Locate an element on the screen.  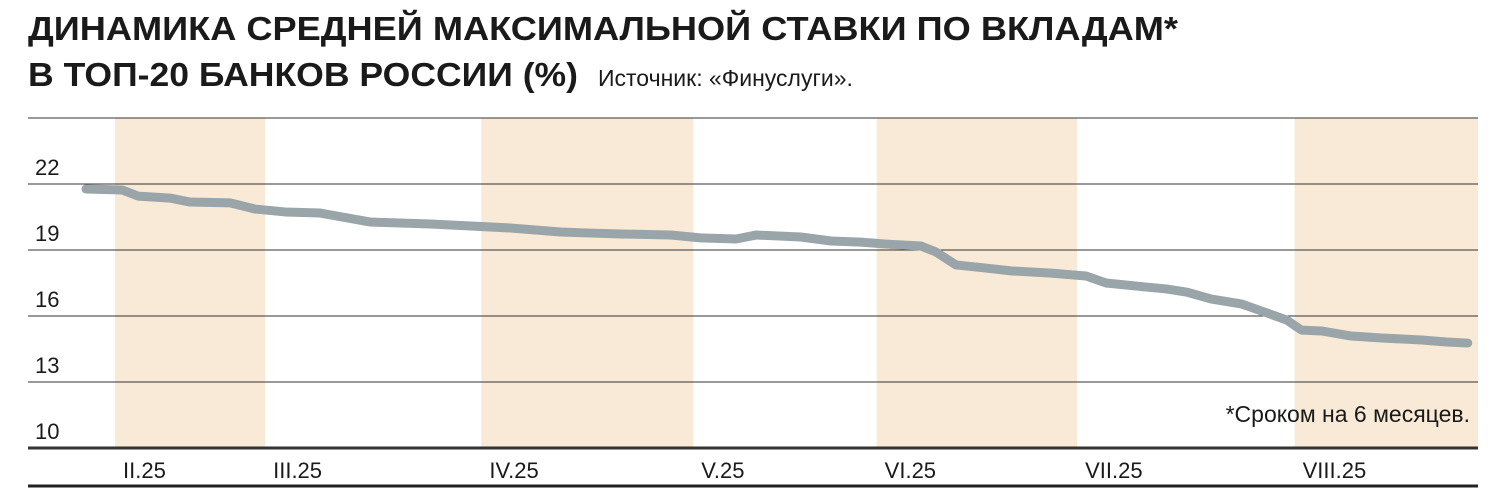
y-tick-label: 22 is located at coordinates (47, 167).